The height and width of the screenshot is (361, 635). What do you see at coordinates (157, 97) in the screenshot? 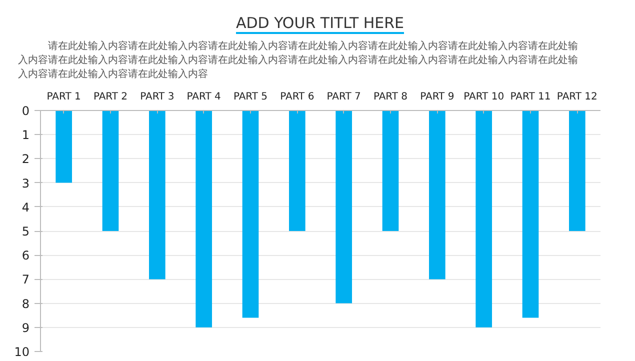
I see `x-tick-label: PART 3` at bounding box center [157, 97].